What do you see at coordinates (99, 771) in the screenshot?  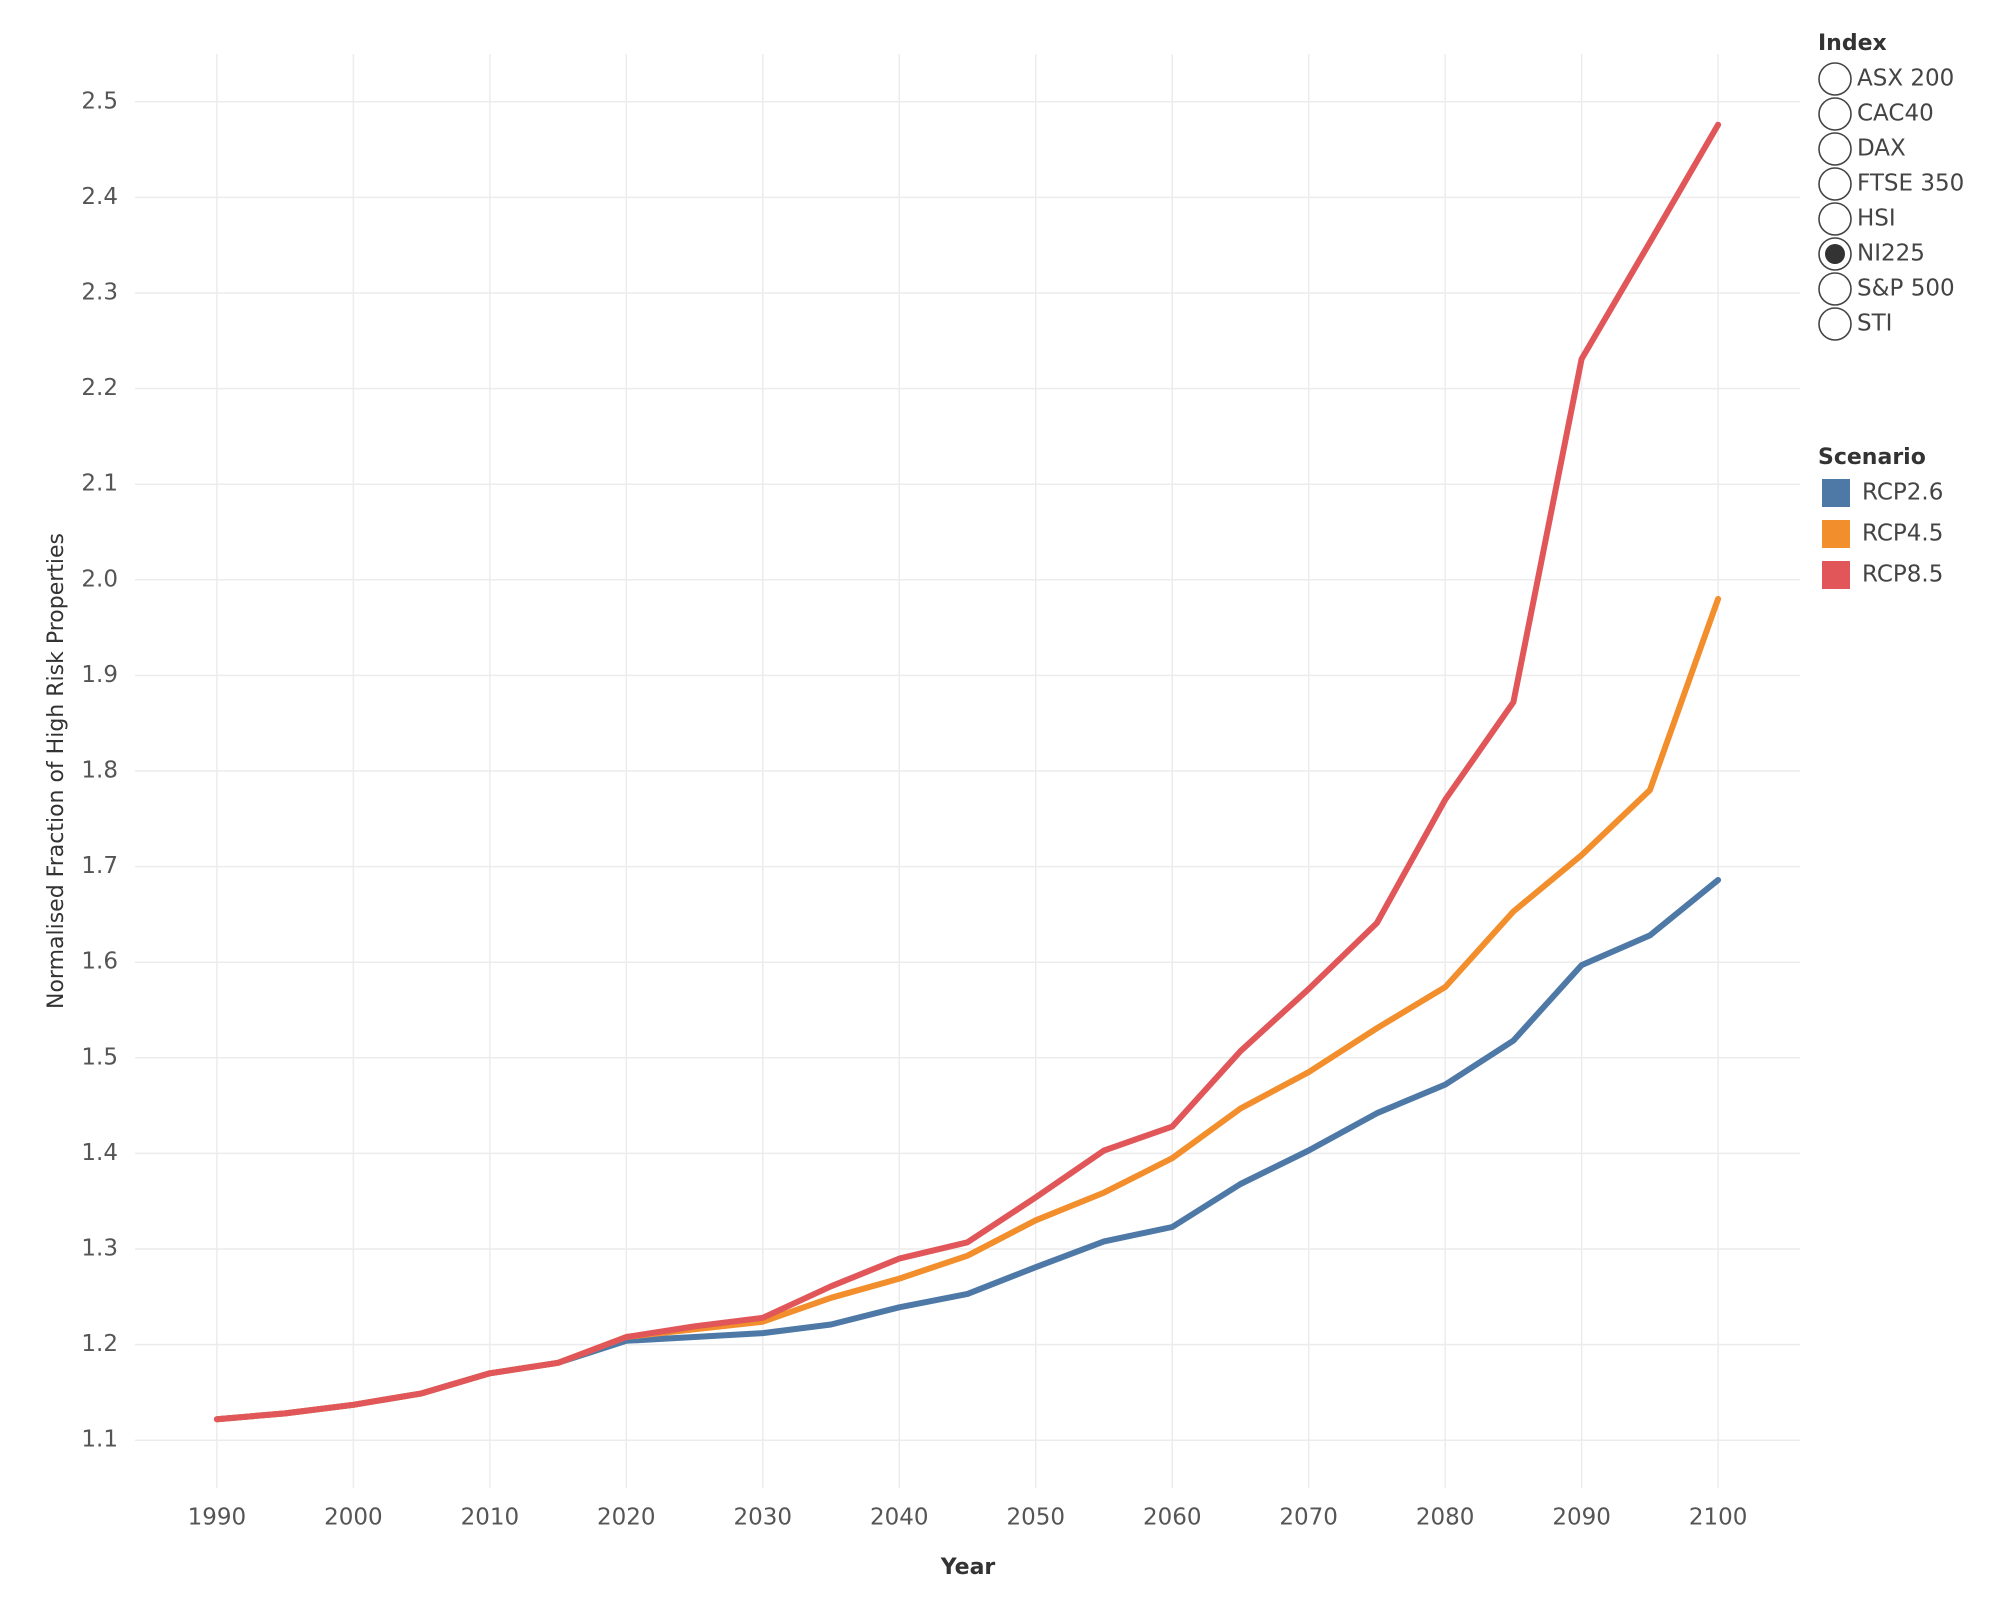 I see `y-tick-label: 1.8` at bounding box center [99, 771].